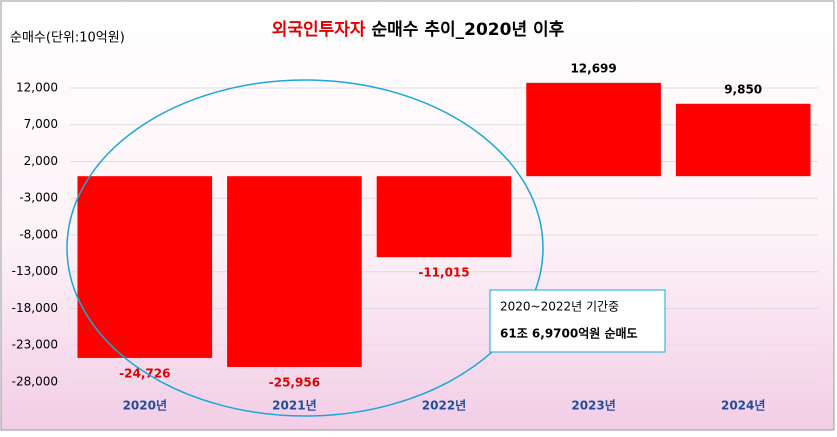 The image size is (837, 437). Describe the element at coordinates (444, 406) in the screenshot. I see `x-tick-label: 2022년` at that location.